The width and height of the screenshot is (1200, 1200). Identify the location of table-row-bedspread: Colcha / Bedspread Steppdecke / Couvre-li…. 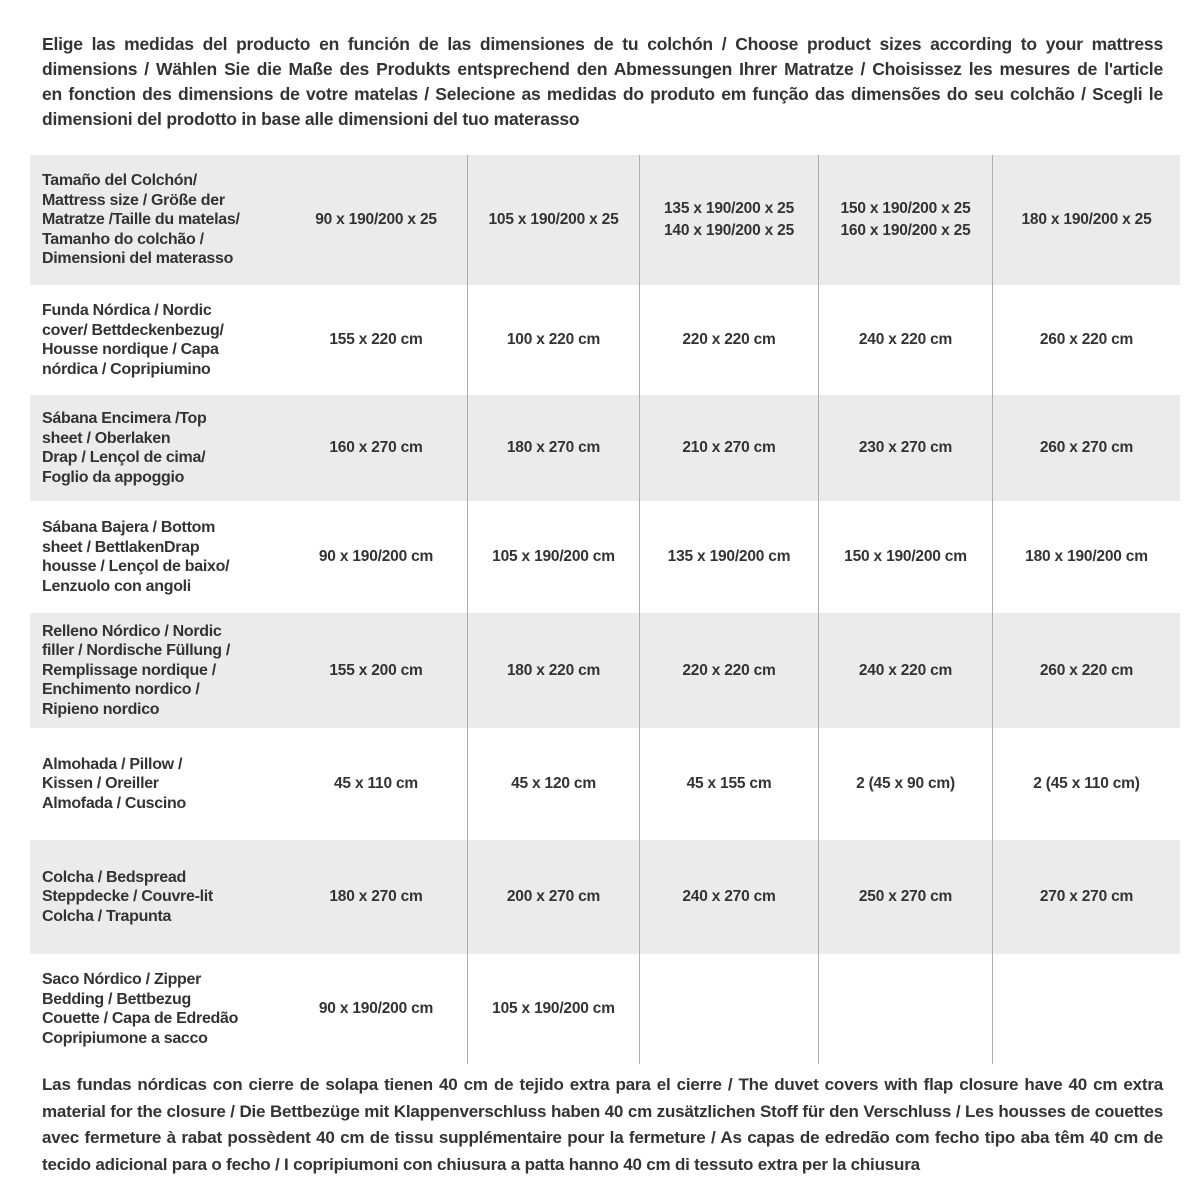
(605, 897).